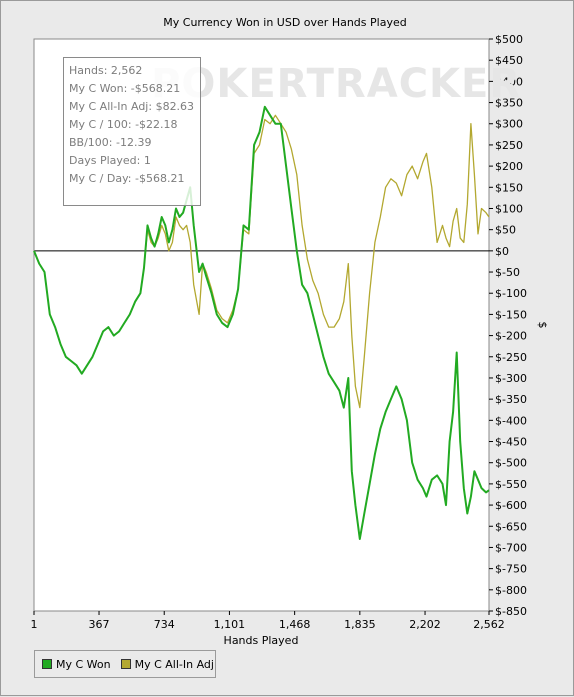 The image size is (574, 697). What do you see at coordinates (34, 624) in the screenshot?
I see `x-tick-label: 1` at bounding box center [34, 624].